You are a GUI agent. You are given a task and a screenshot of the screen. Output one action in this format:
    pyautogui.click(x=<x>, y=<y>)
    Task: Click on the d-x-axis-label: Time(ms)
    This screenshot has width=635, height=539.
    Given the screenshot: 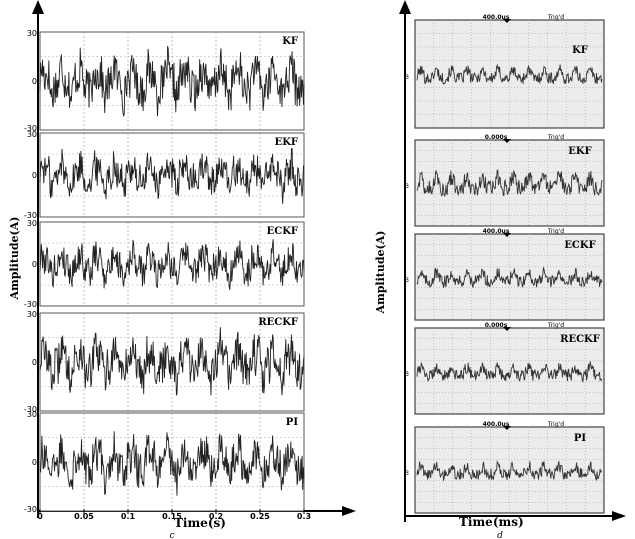 What is the action you would take?
    pyautogui.click(x=491, y=522)
    